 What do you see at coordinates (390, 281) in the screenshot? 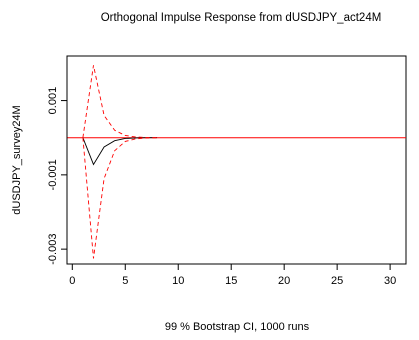
I see `x-tick-label: 30` at bounding box center [390, 281].